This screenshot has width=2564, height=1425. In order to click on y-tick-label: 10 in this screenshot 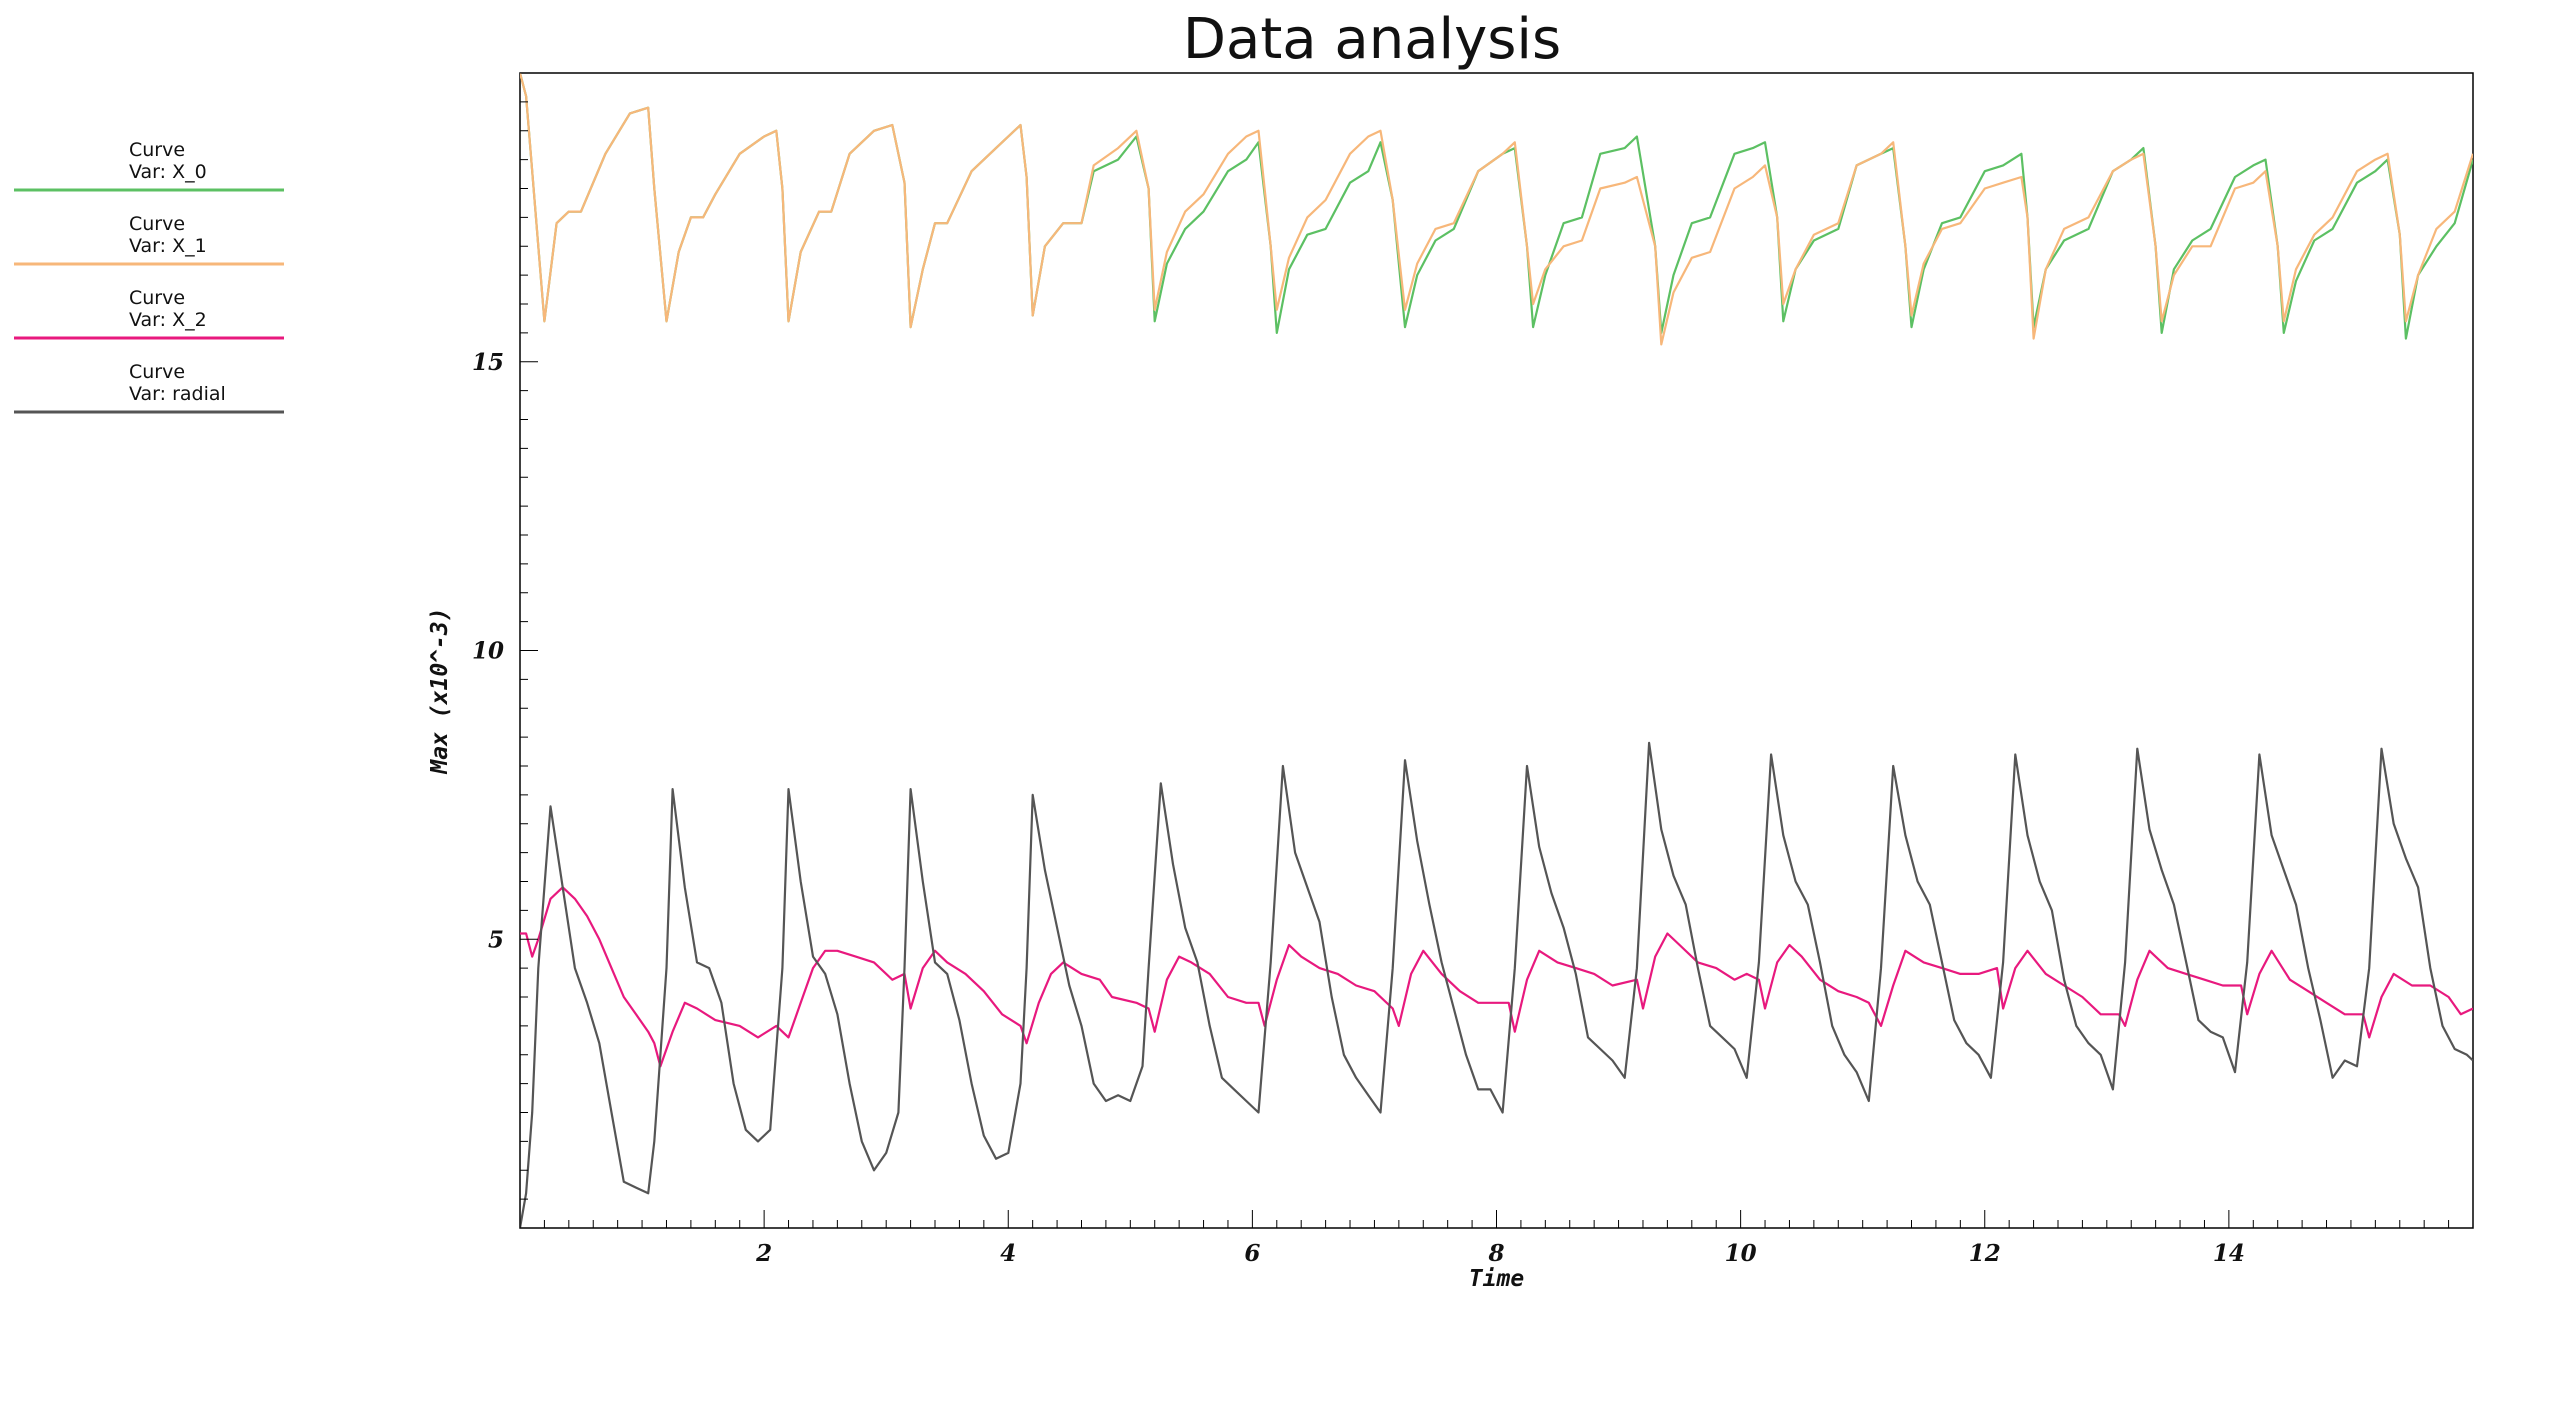, I will do `click(488, 651)`.